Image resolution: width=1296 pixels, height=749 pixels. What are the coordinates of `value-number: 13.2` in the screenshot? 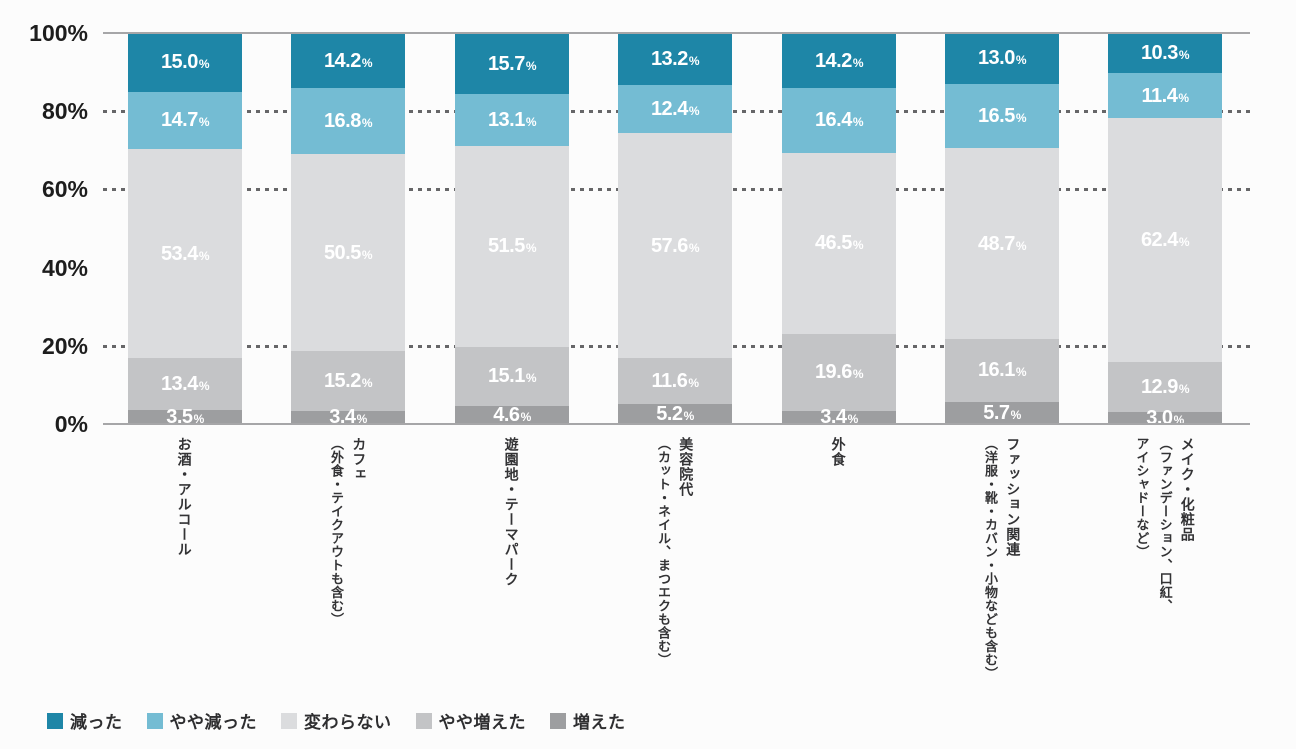 It's located at (669, 58).